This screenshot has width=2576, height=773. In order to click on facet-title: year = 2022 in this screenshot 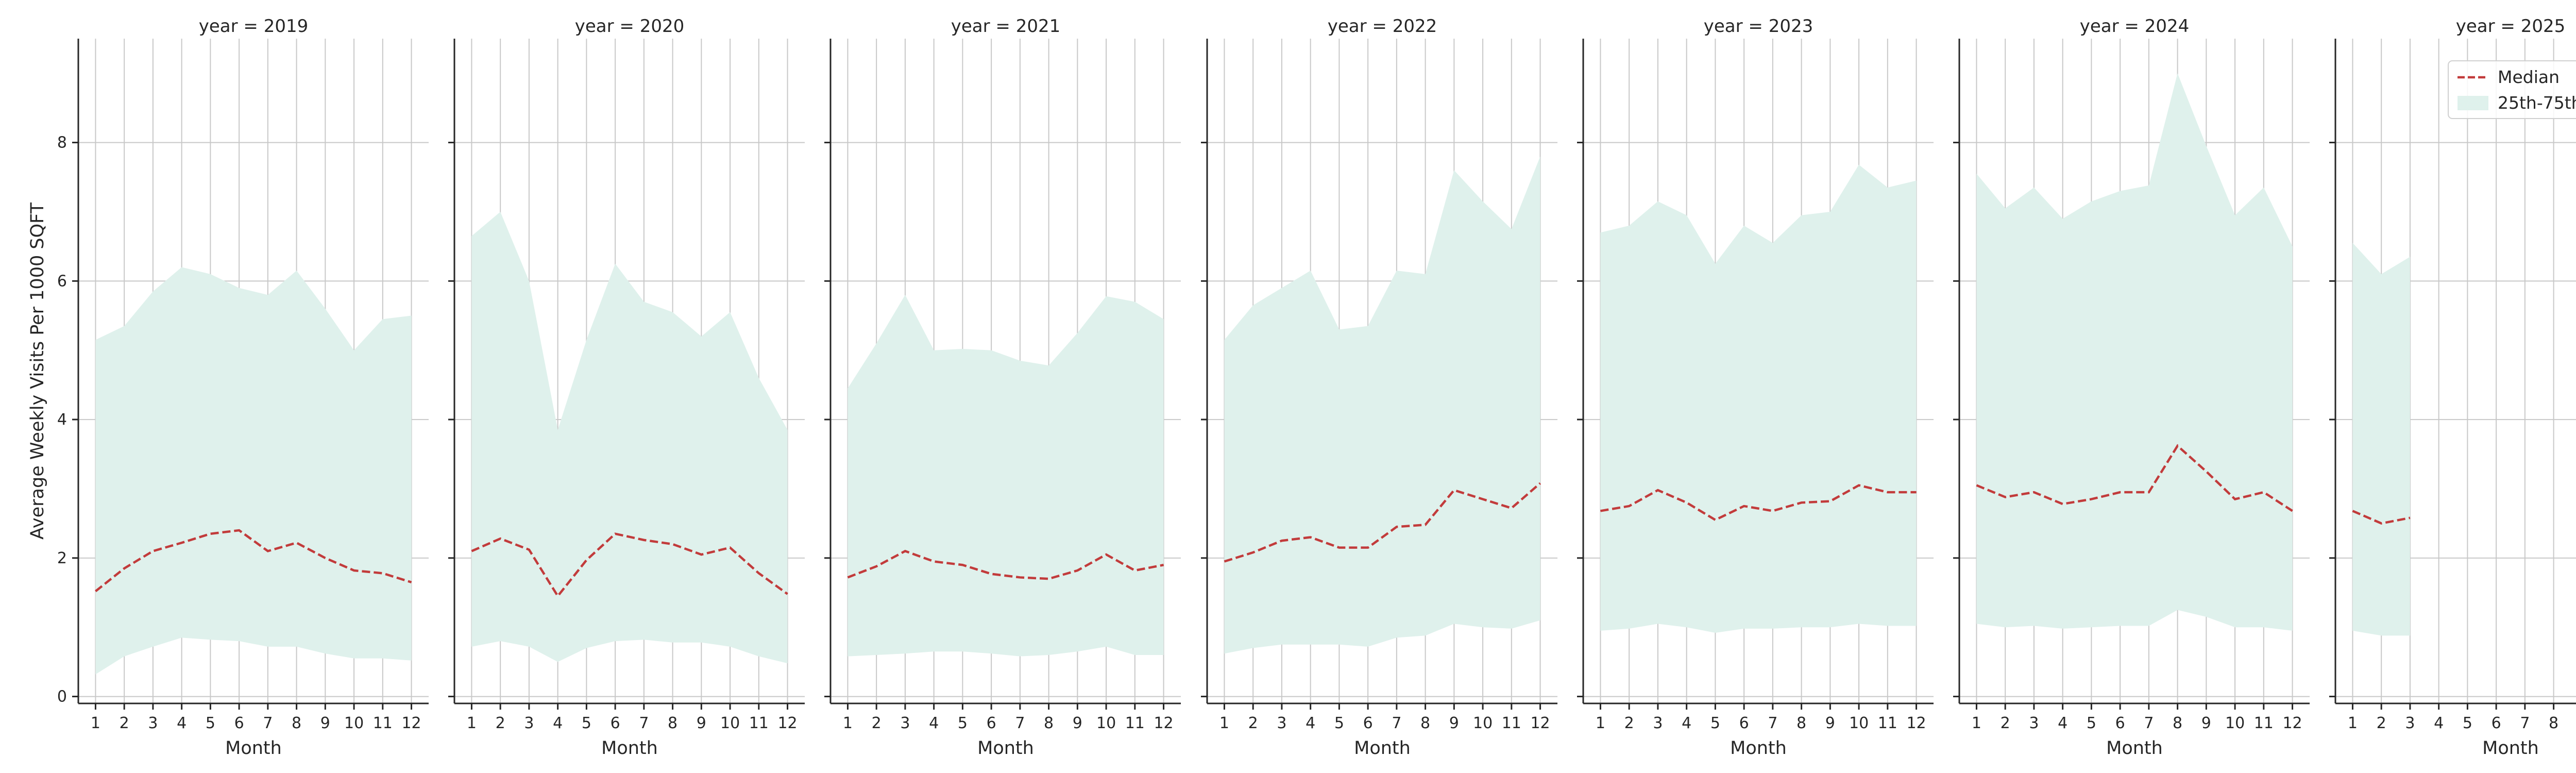, I will do `click(1382, 26)`.